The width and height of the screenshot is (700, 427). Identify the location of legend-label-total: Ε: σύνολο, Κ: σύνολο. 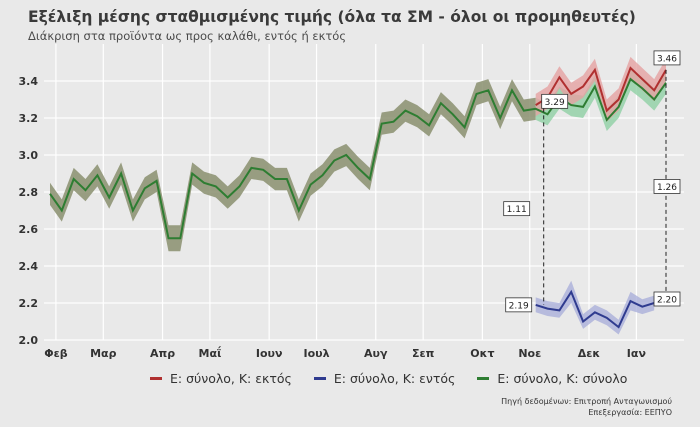
(562, 378).